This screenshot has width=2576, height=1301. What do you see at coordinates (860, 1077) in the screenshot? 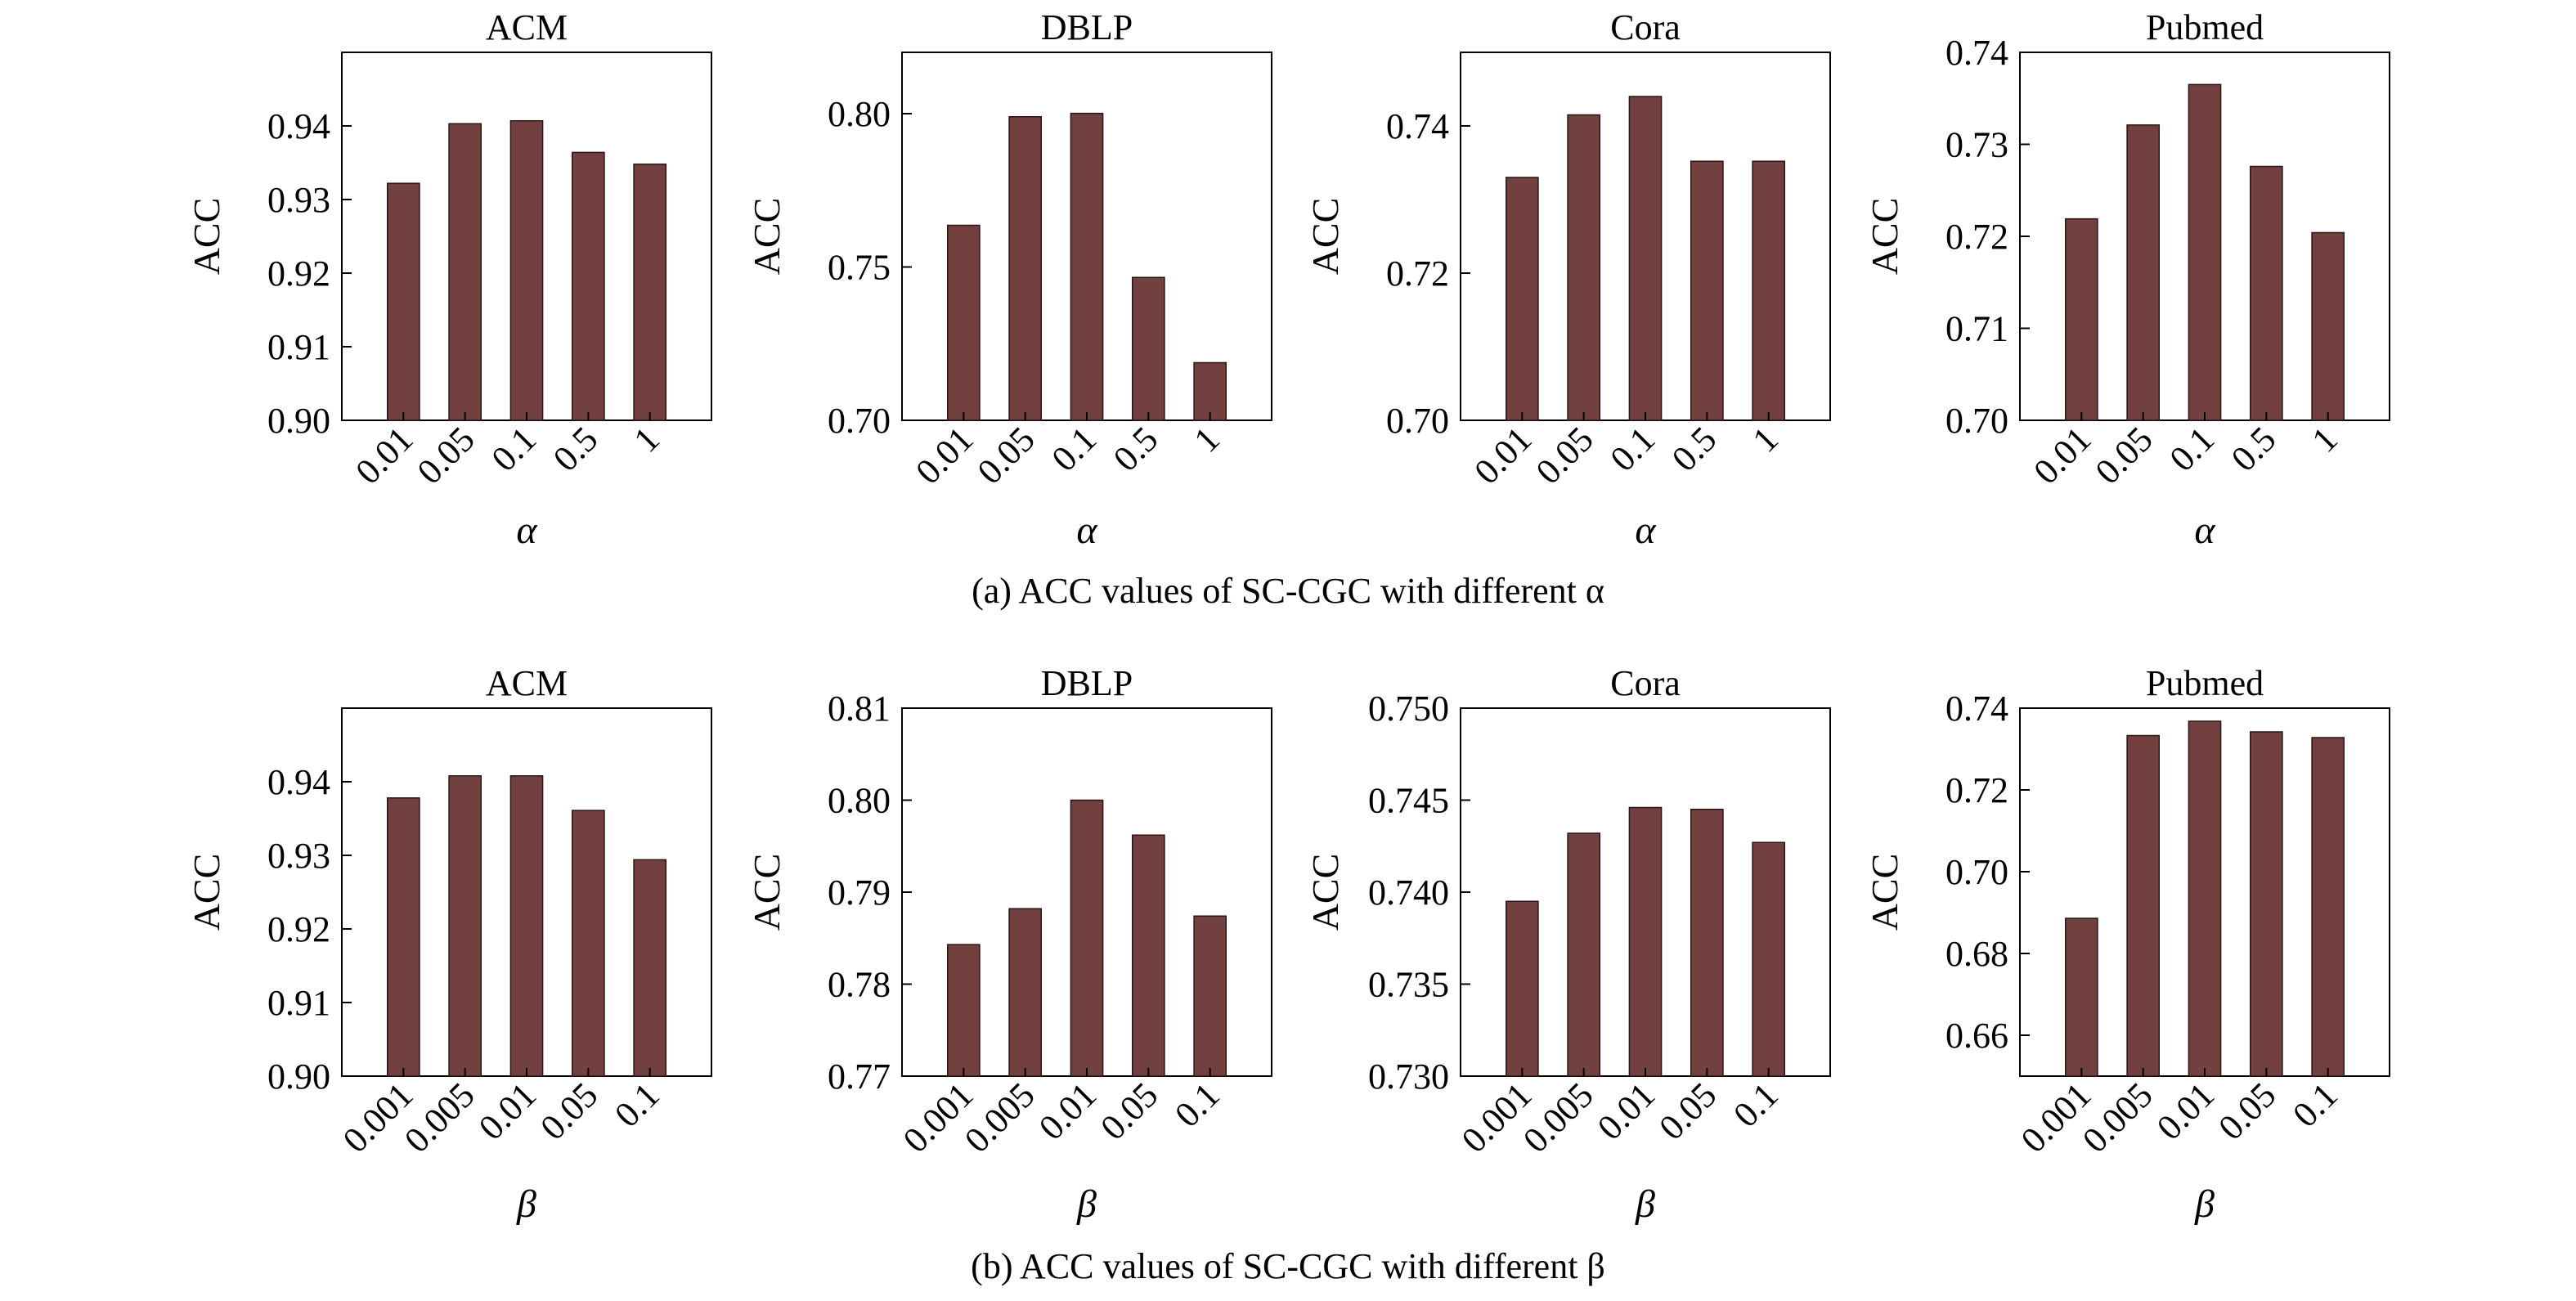
I see `y-tick-label: 0.77` at bounding box center [860, 1077].